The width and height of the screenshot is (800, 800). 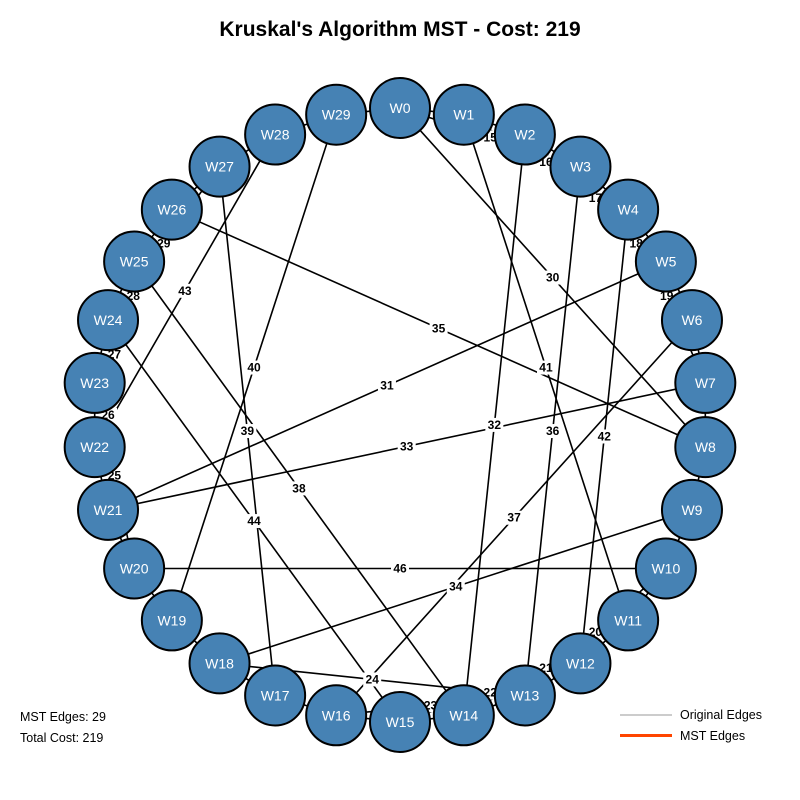 I want to click on node-label: W11, so click(x=628, y=620).